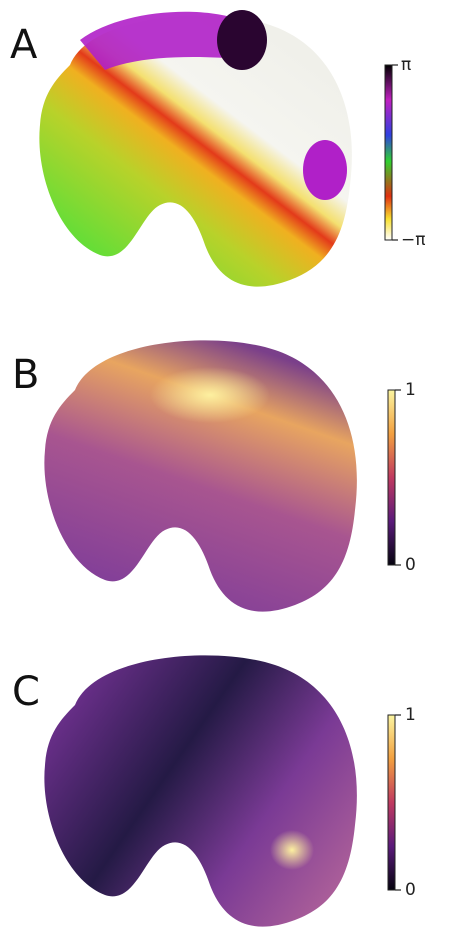  I want to click on panel-label: A, so click(24, 45).